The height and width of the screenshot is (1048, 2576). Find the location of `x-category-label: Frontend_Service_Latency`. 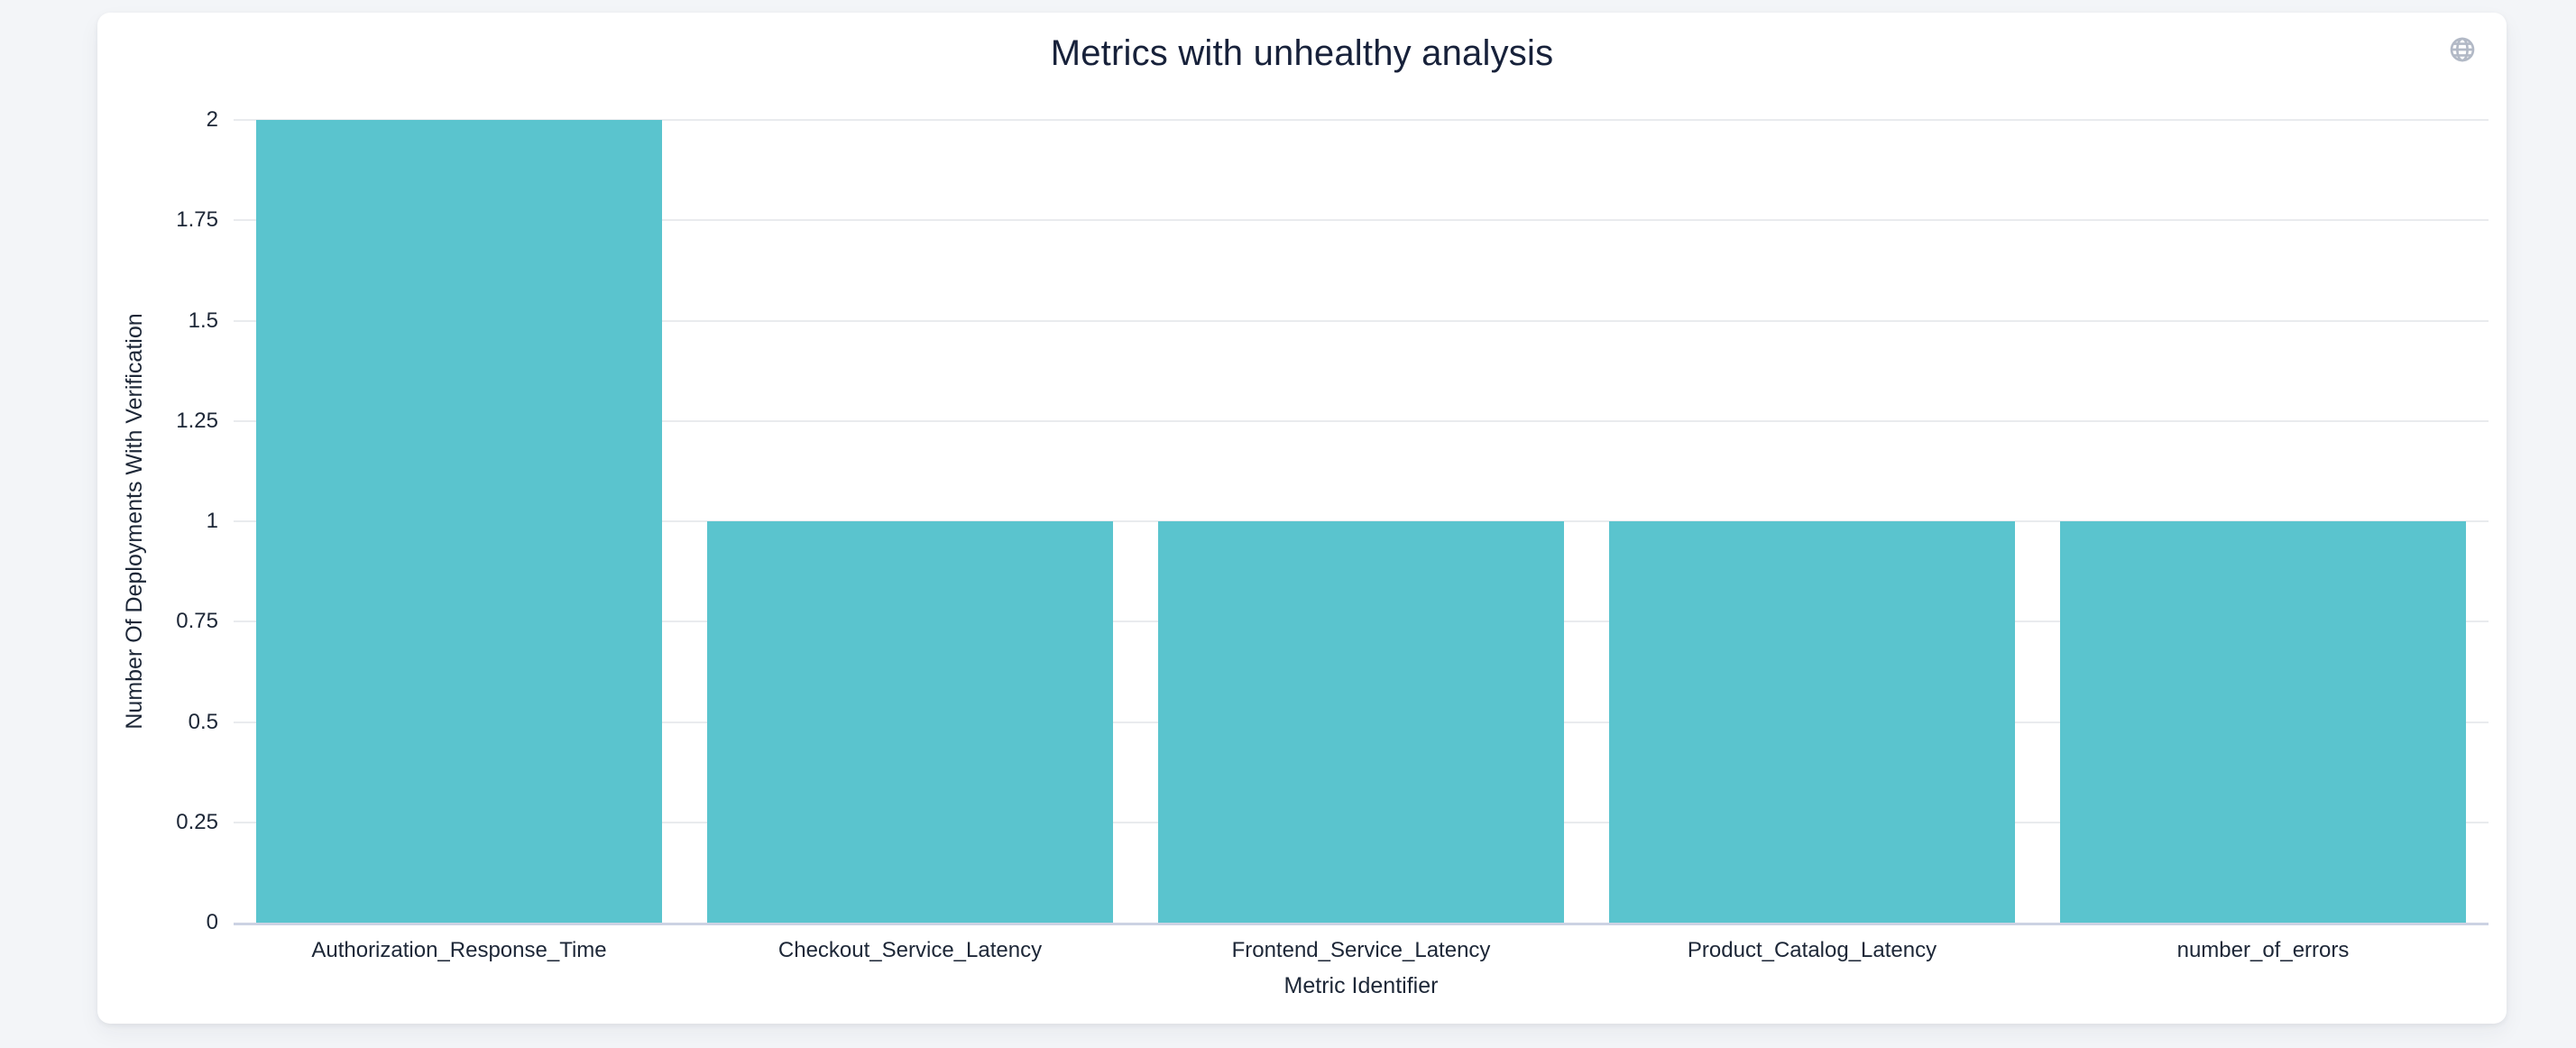

x-category-label: Frontend_Service_Latency is located at coordinates (1361, 950).